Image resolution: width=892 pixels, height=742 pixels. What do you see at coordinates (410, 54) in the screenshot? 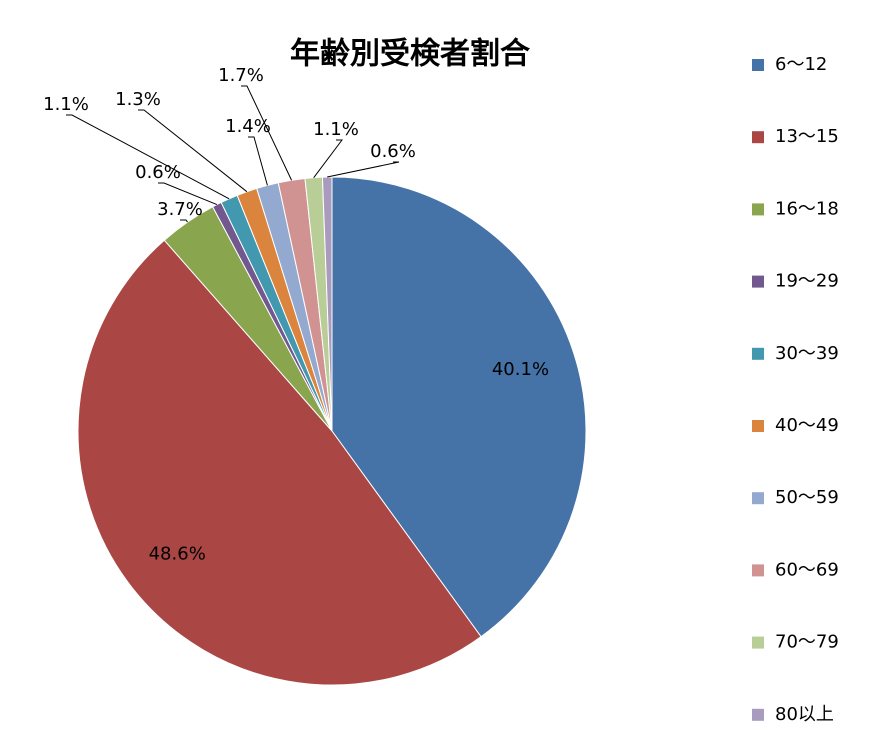
I see `chart-title: 年齢別受検者割合` at bounding box center [410, 54].